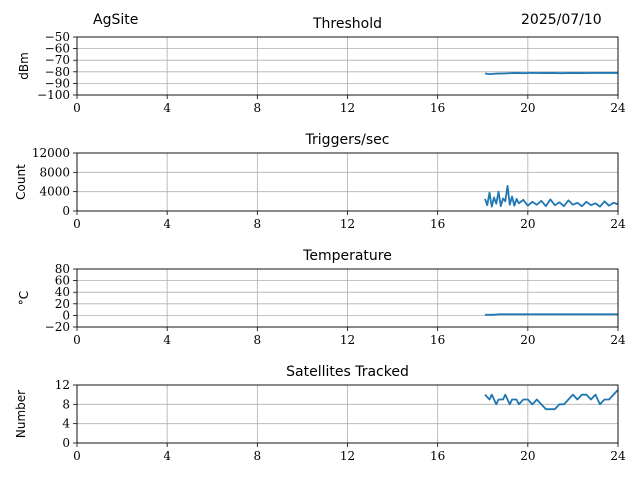 This screenshot has height=480, width=640. I want to click on y-tick-label: −70, so click(57, 60).